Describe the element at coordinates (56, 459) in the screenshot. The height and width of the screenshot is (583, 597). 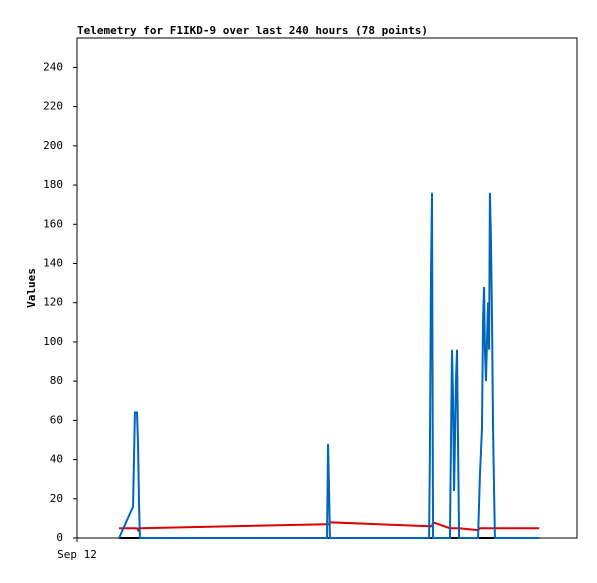
I see `y-tick-label: 40` at that location.